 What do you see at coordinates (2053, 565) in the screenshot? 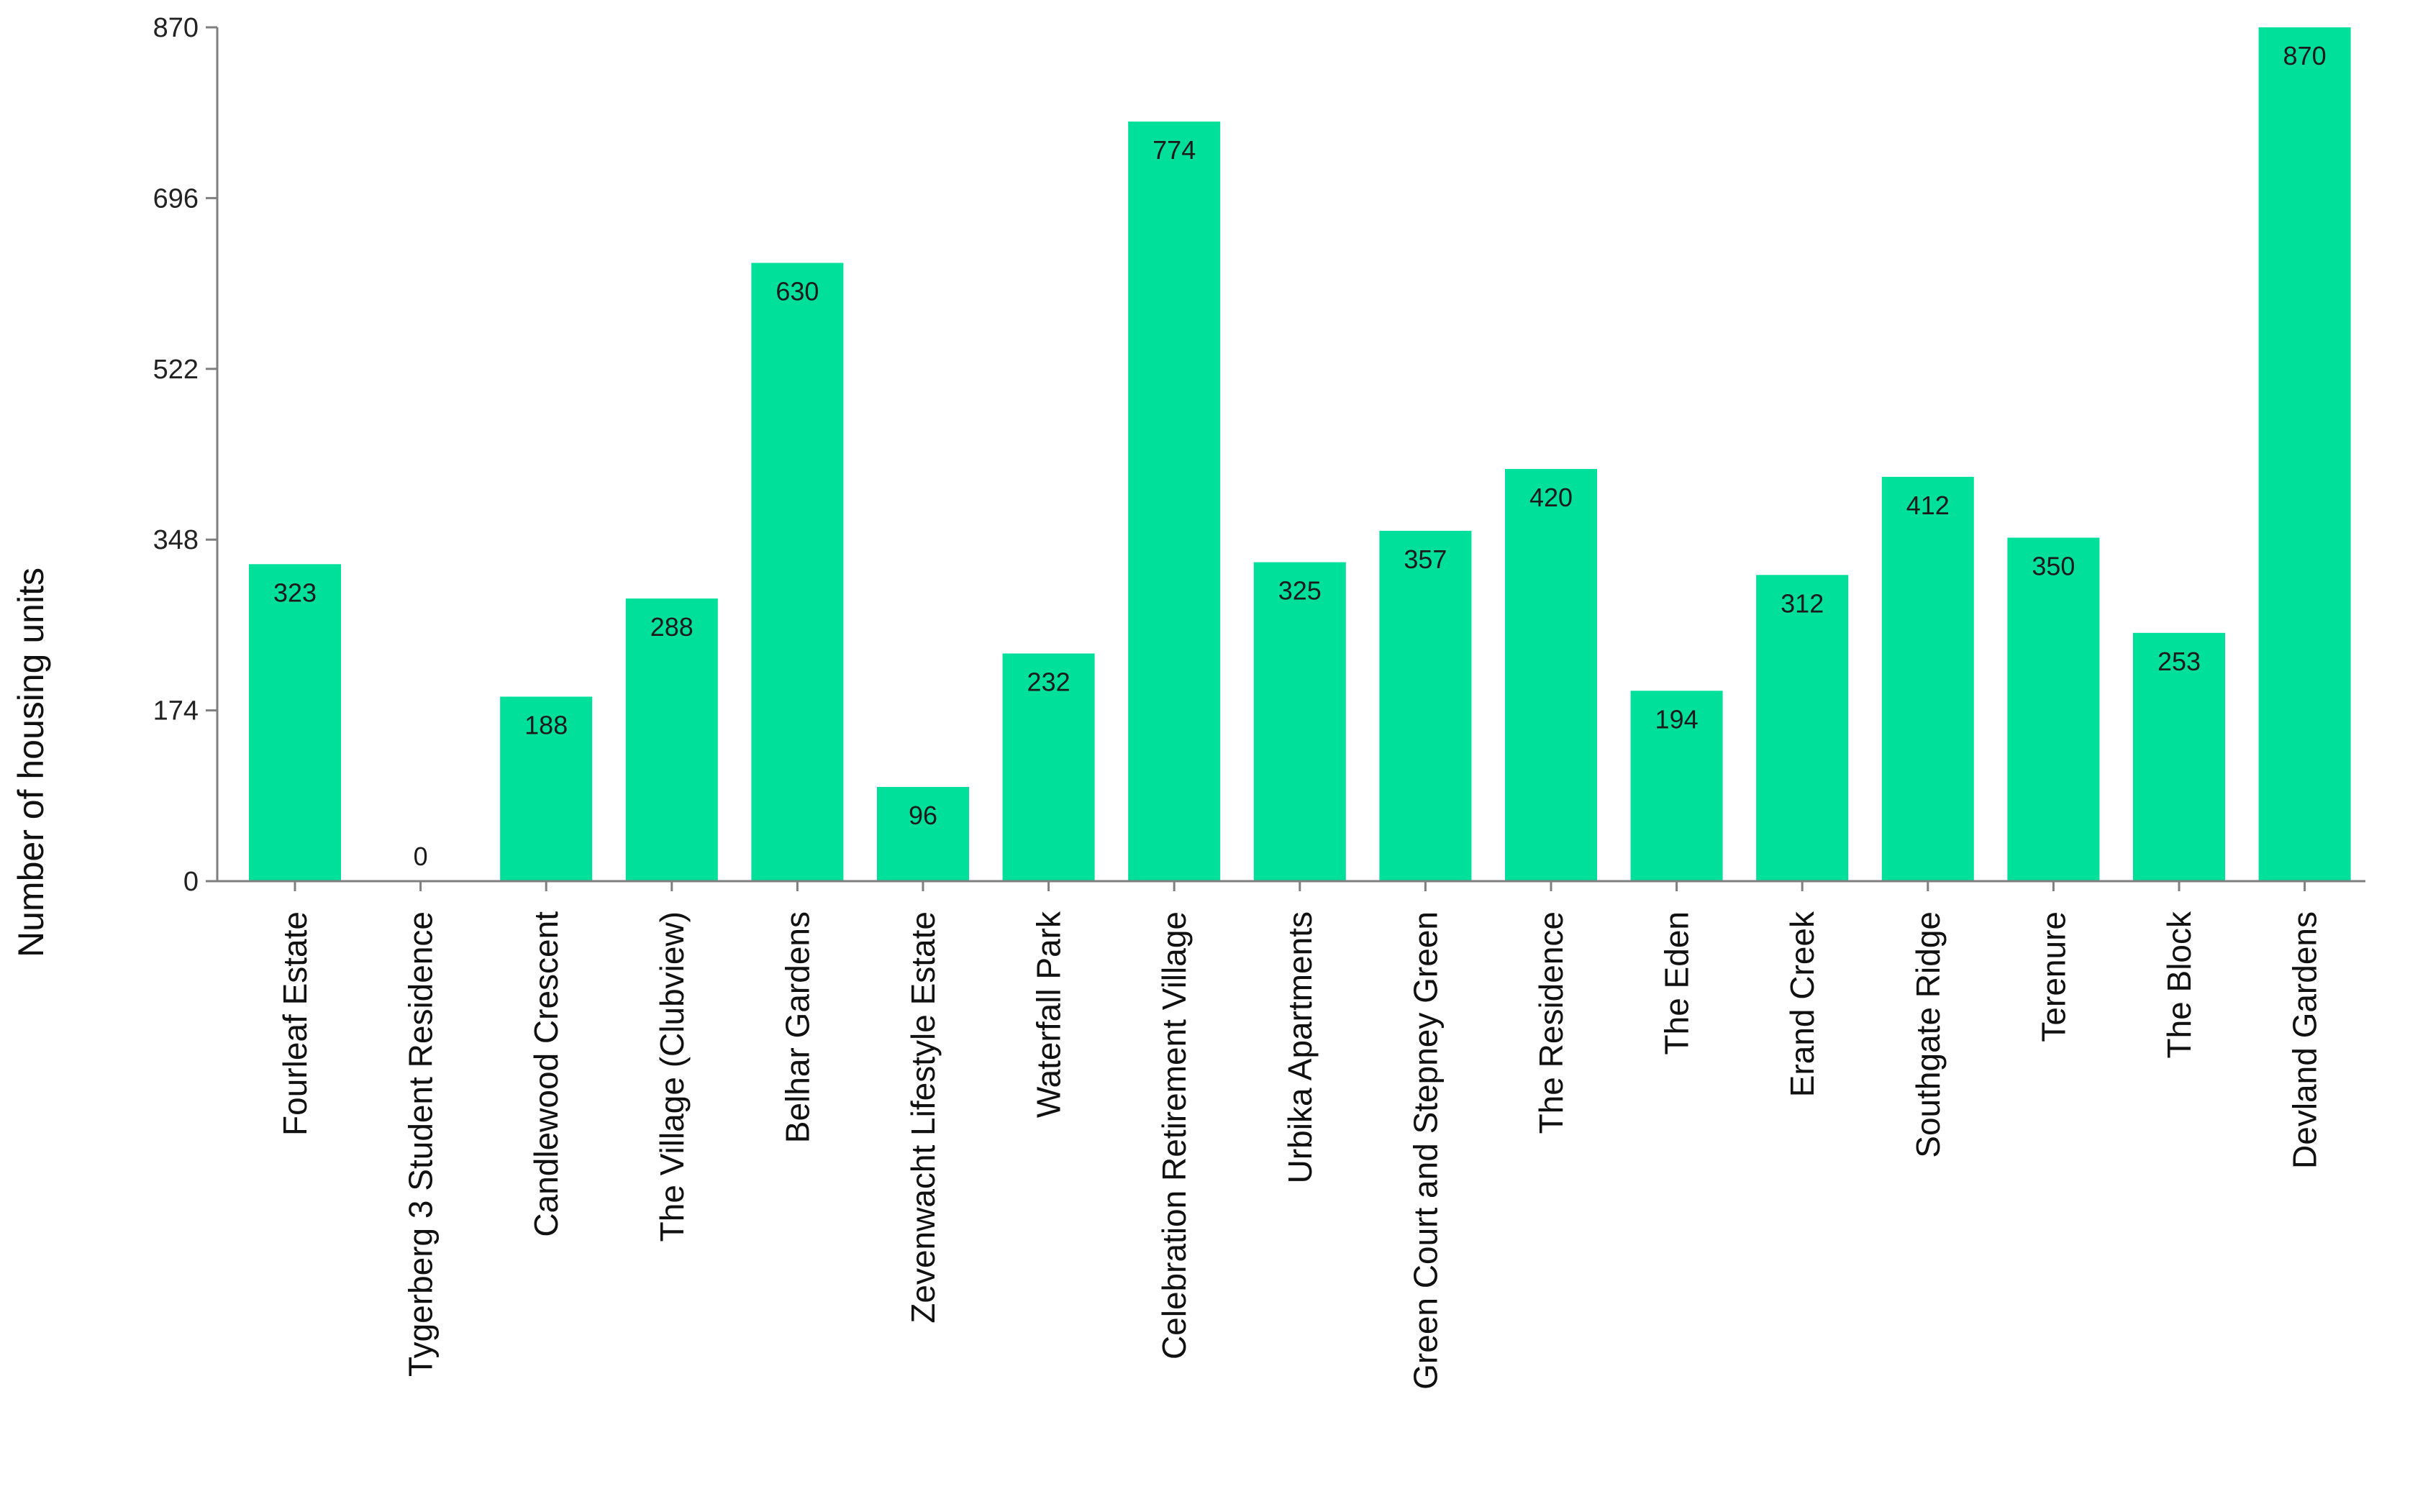
I see `bar-value-label: 350` at bounding box center [2053, 565].